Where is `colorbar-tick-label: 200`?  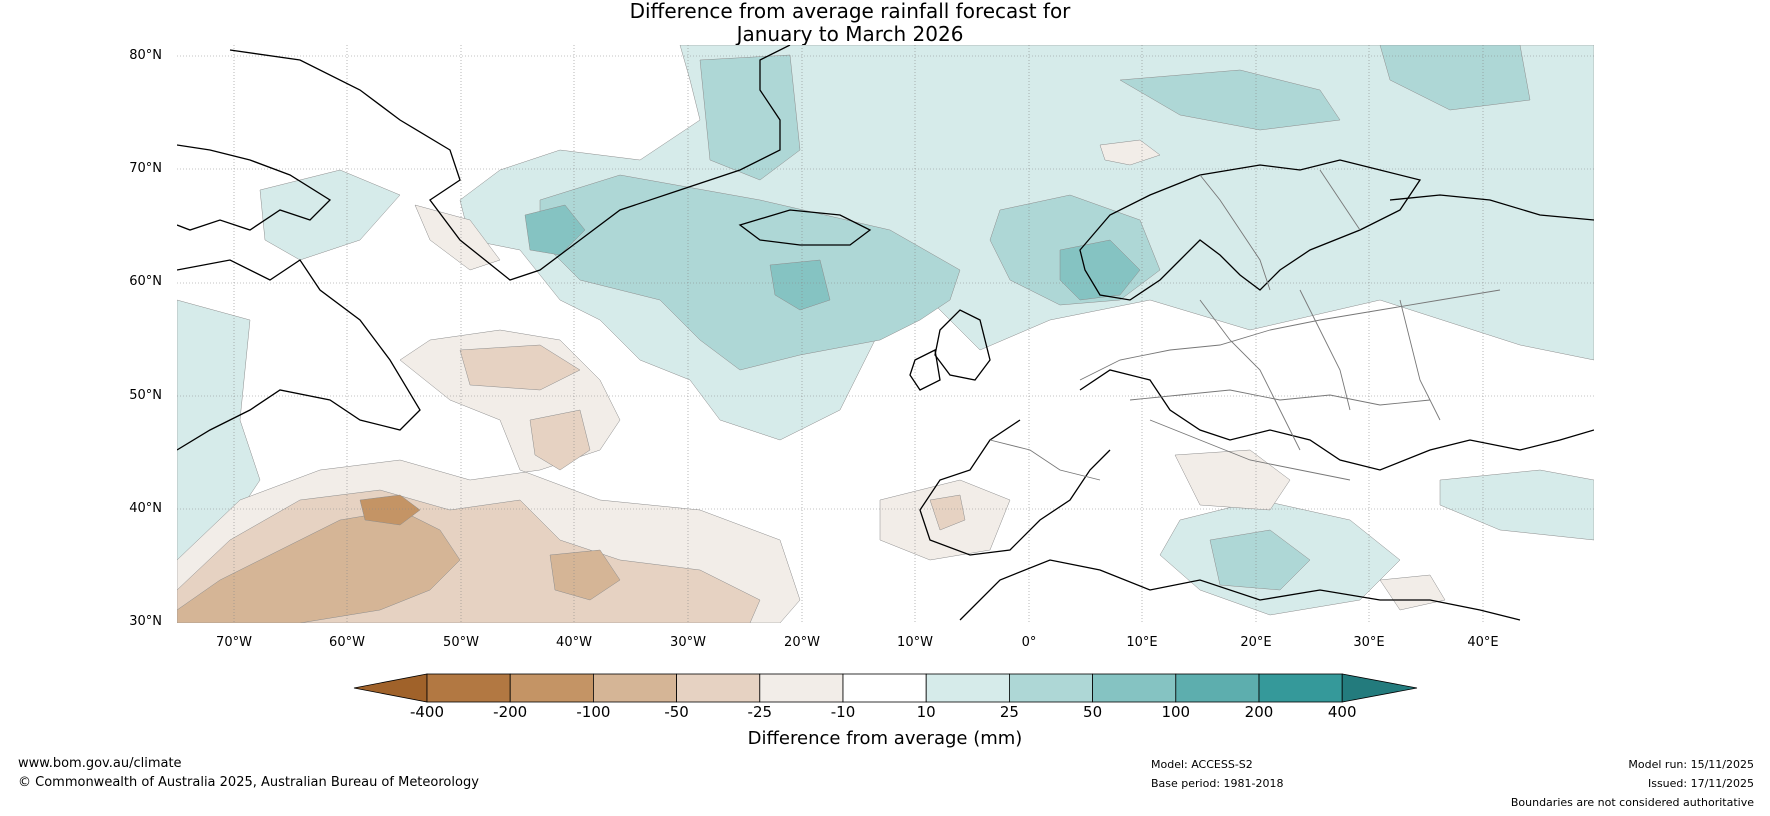 colorbar-tick-label: 200 is located at coordinates (1259, 712).